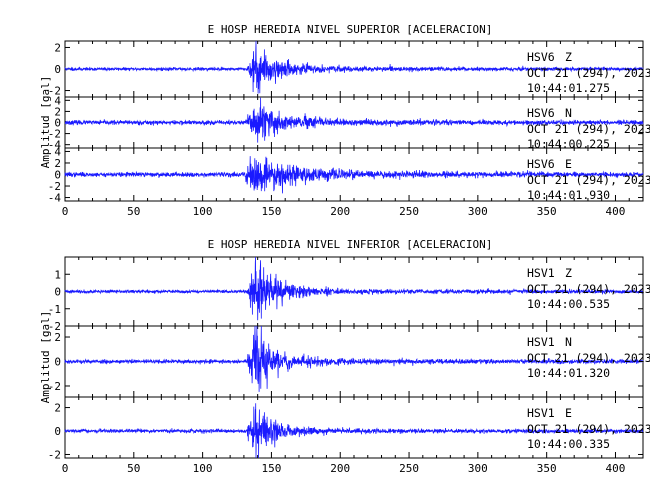 The width and height of the screenshot is (650, 500). Describe the element at coordinates (568, 304) in the screenshot. I see `time-label: 10:44:00.535` at that location.